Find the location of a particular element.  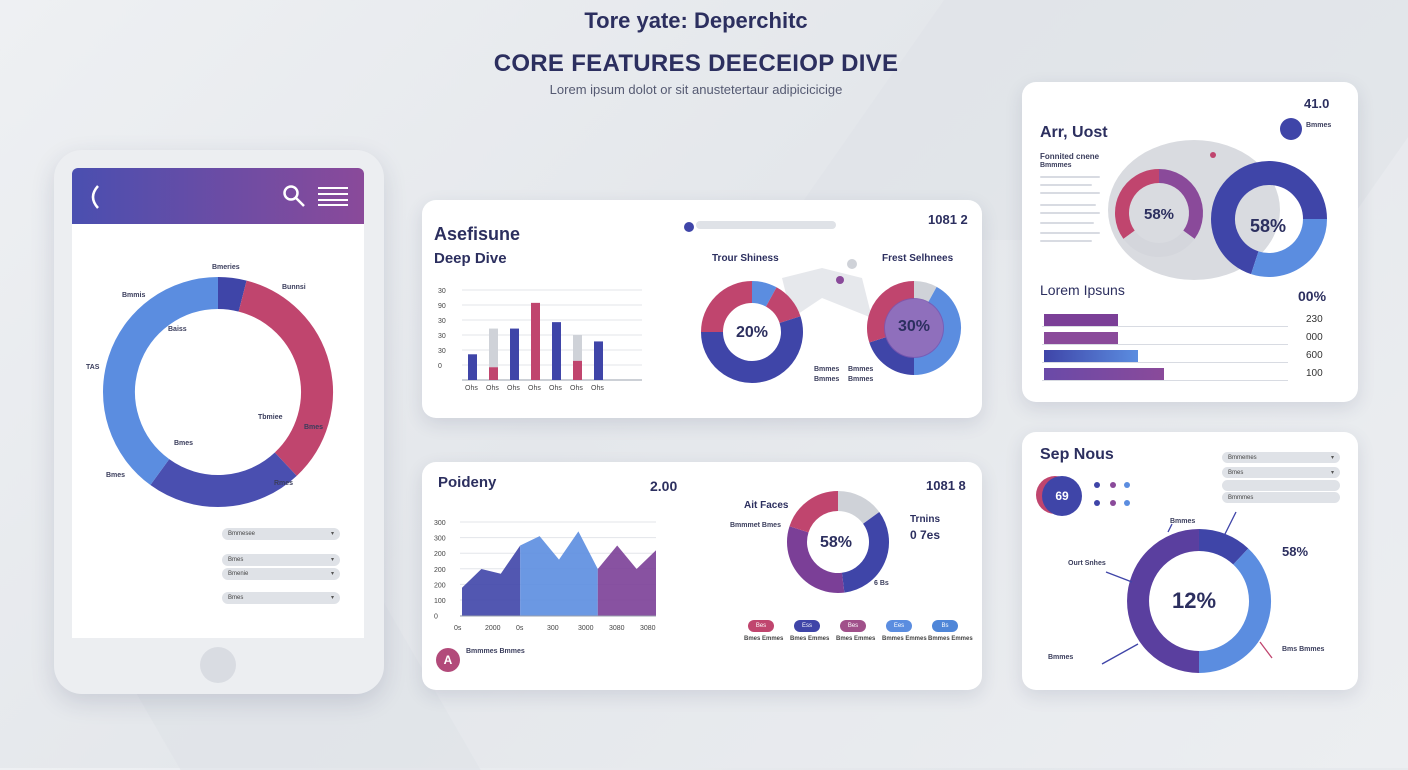

side-title: Fonnited cnene is located at coordinates (1070, 156).